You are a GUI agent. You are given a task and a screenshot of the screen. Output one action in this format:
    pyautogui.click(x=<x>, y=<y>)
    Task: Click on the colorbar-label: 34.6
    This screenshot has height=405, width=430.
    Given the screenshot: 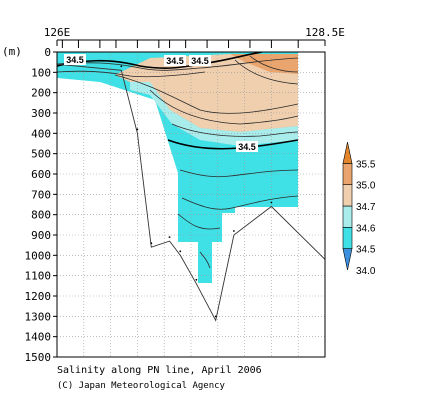 What is the action you would take?
    pyautogui.click(x=366, y=228)
    